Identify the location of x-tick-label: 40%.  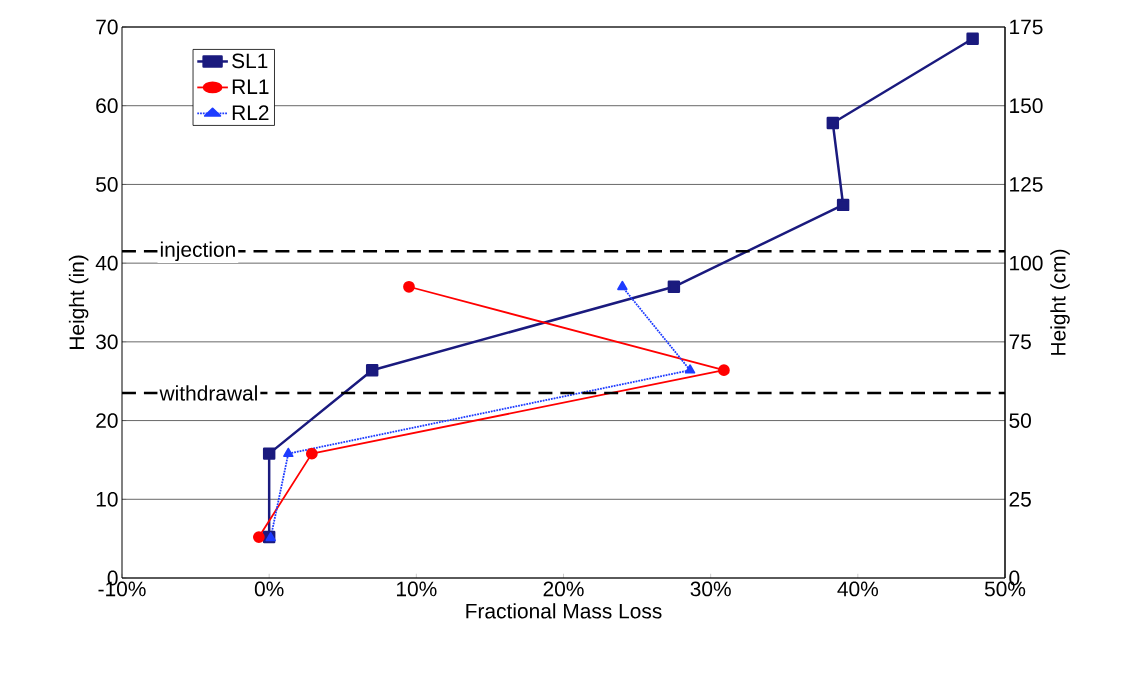
(858, 589).